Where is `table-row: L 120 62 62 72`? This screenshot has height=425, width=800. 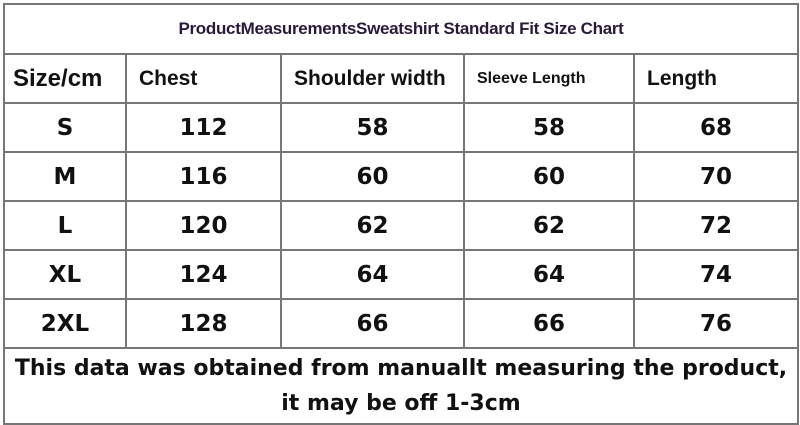
table-row: L 120 62 62 72 is located at coordinates (401, 225).